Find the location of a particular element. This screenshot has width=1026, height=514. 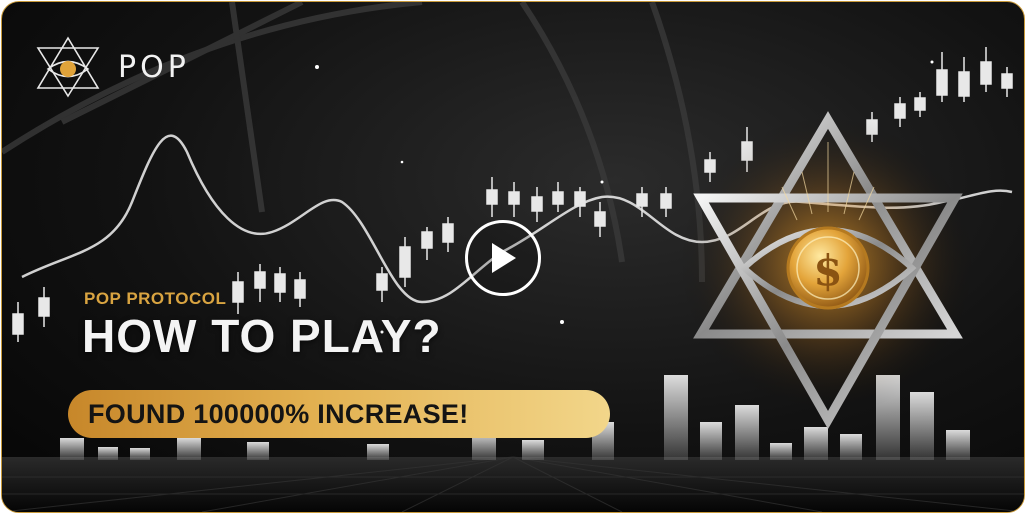

increase-badge-text: FOUND 100000% INCREASE! is located at coordinates (278, 413).